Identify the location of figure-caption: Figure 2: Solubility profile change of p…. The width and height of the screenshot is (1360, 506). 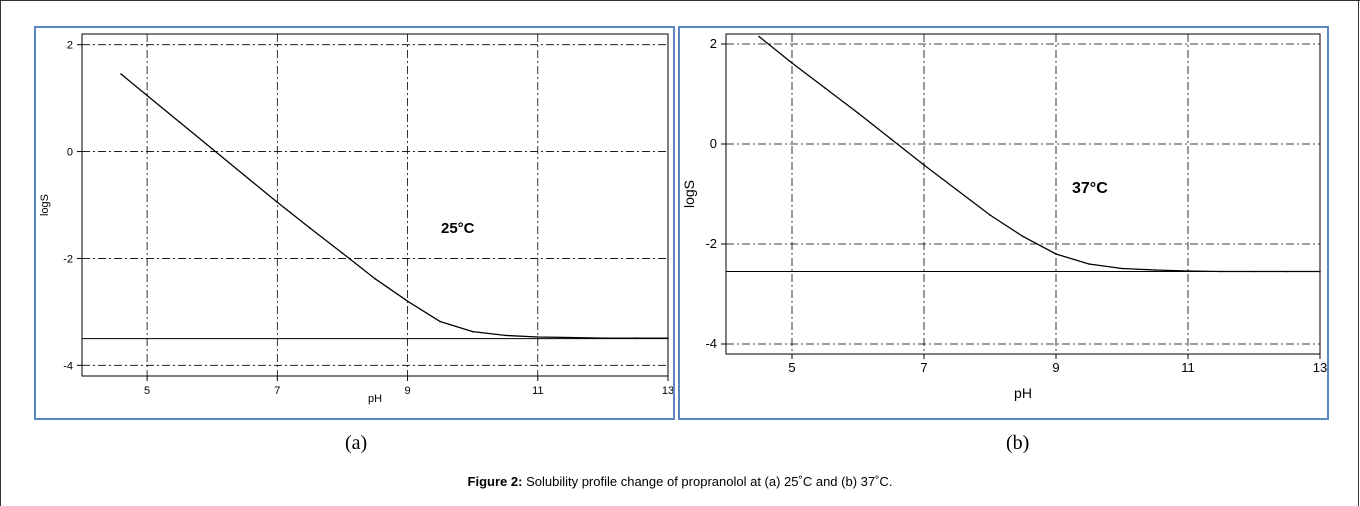
(680, 481).